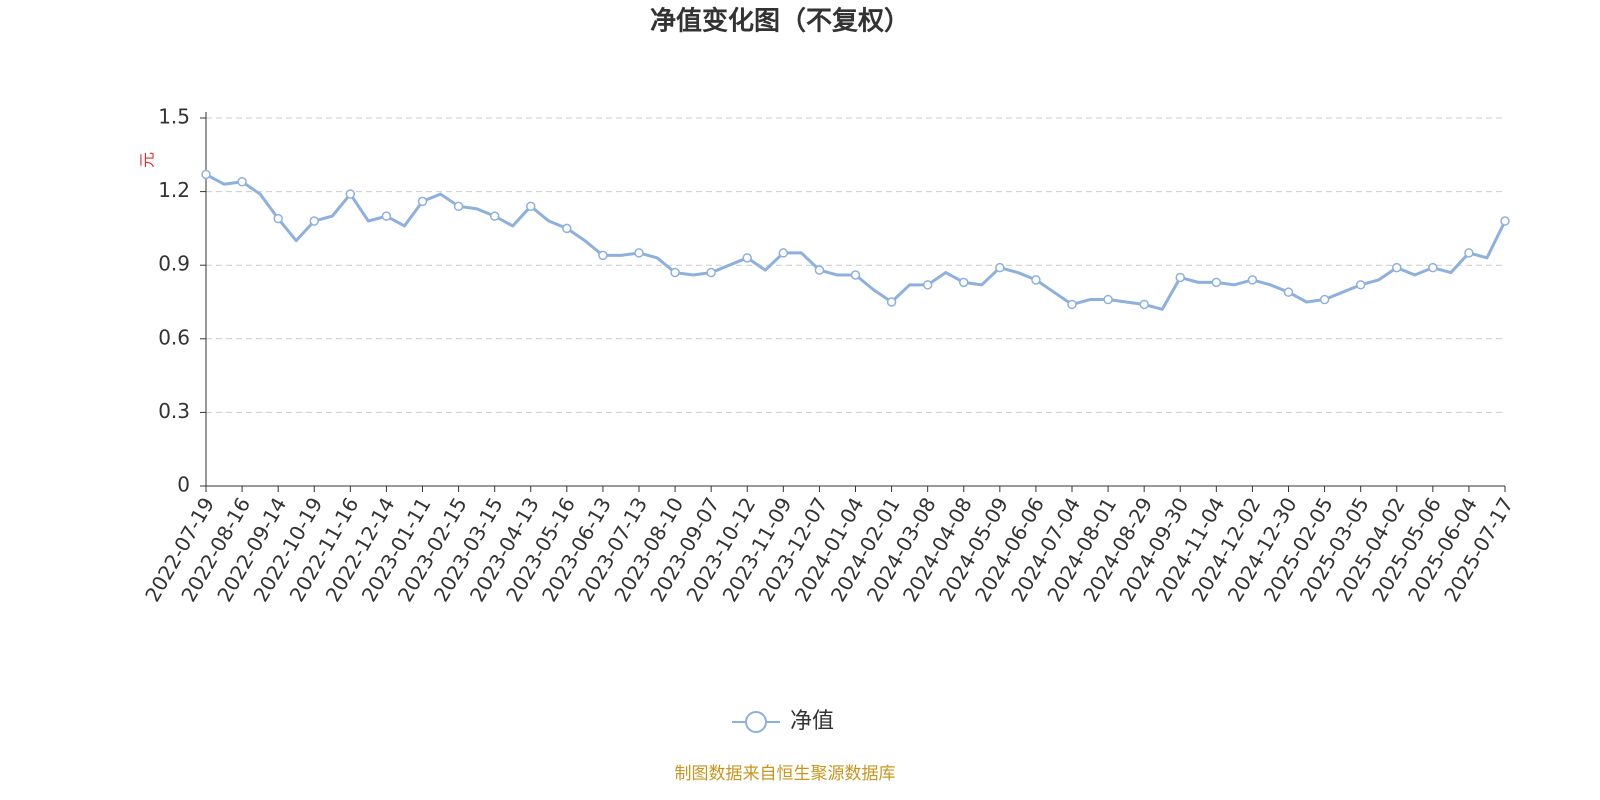 The width and height of the screenshot is (1600, 800). What do you see at coordinates (856, 242) in the screenshot?
I see `series-line` at bounding box center [856, 242].